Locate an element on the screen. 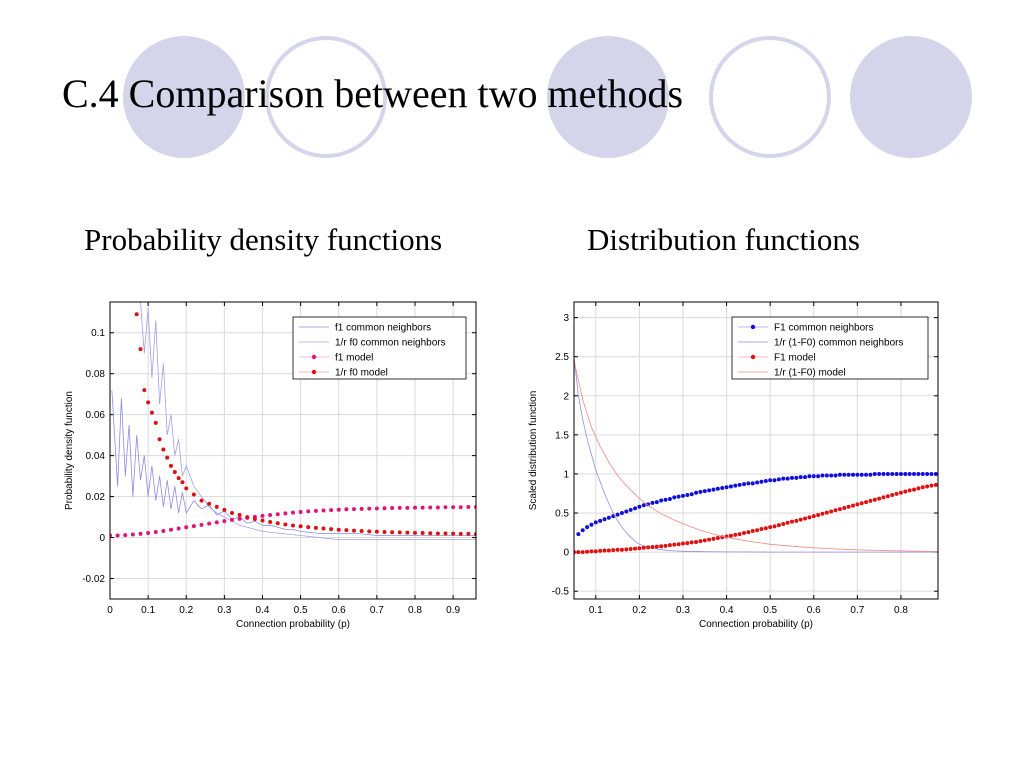  x-tick-label: 0.8 is located at coordinates (901, 610).